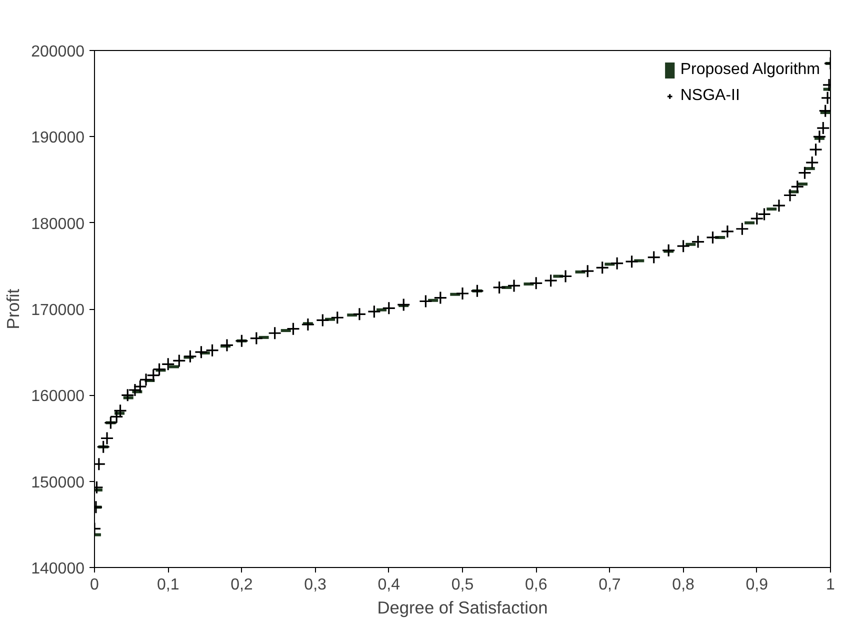  I want to click on x-tick-label: 0,3, so click(315, 585).